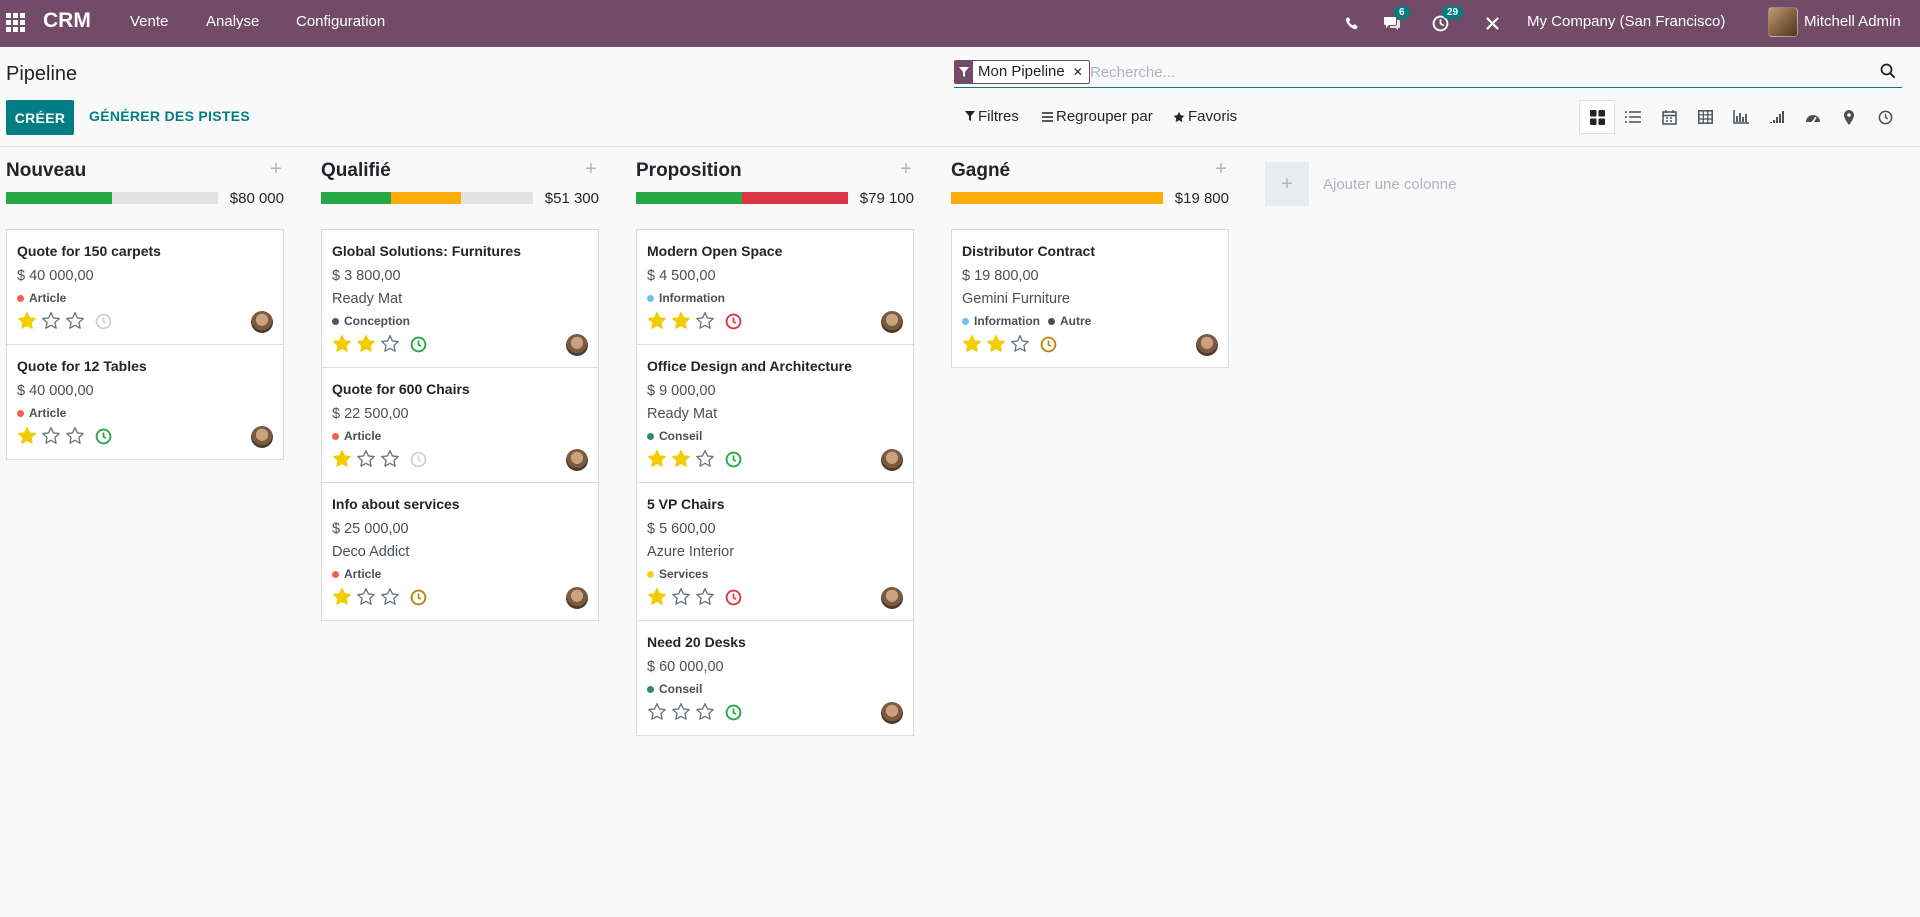  I want to click on debug-tools-icon, so click(1492, 23).